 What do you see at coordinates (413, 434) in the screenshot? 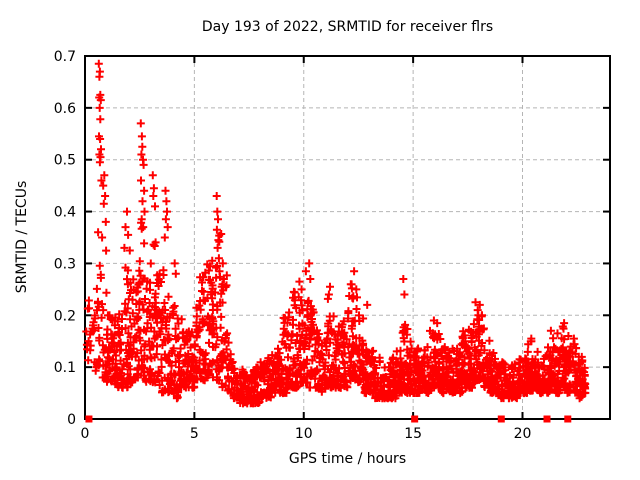
I see `x-tick-label: 15` at bounding box center [413, 434].